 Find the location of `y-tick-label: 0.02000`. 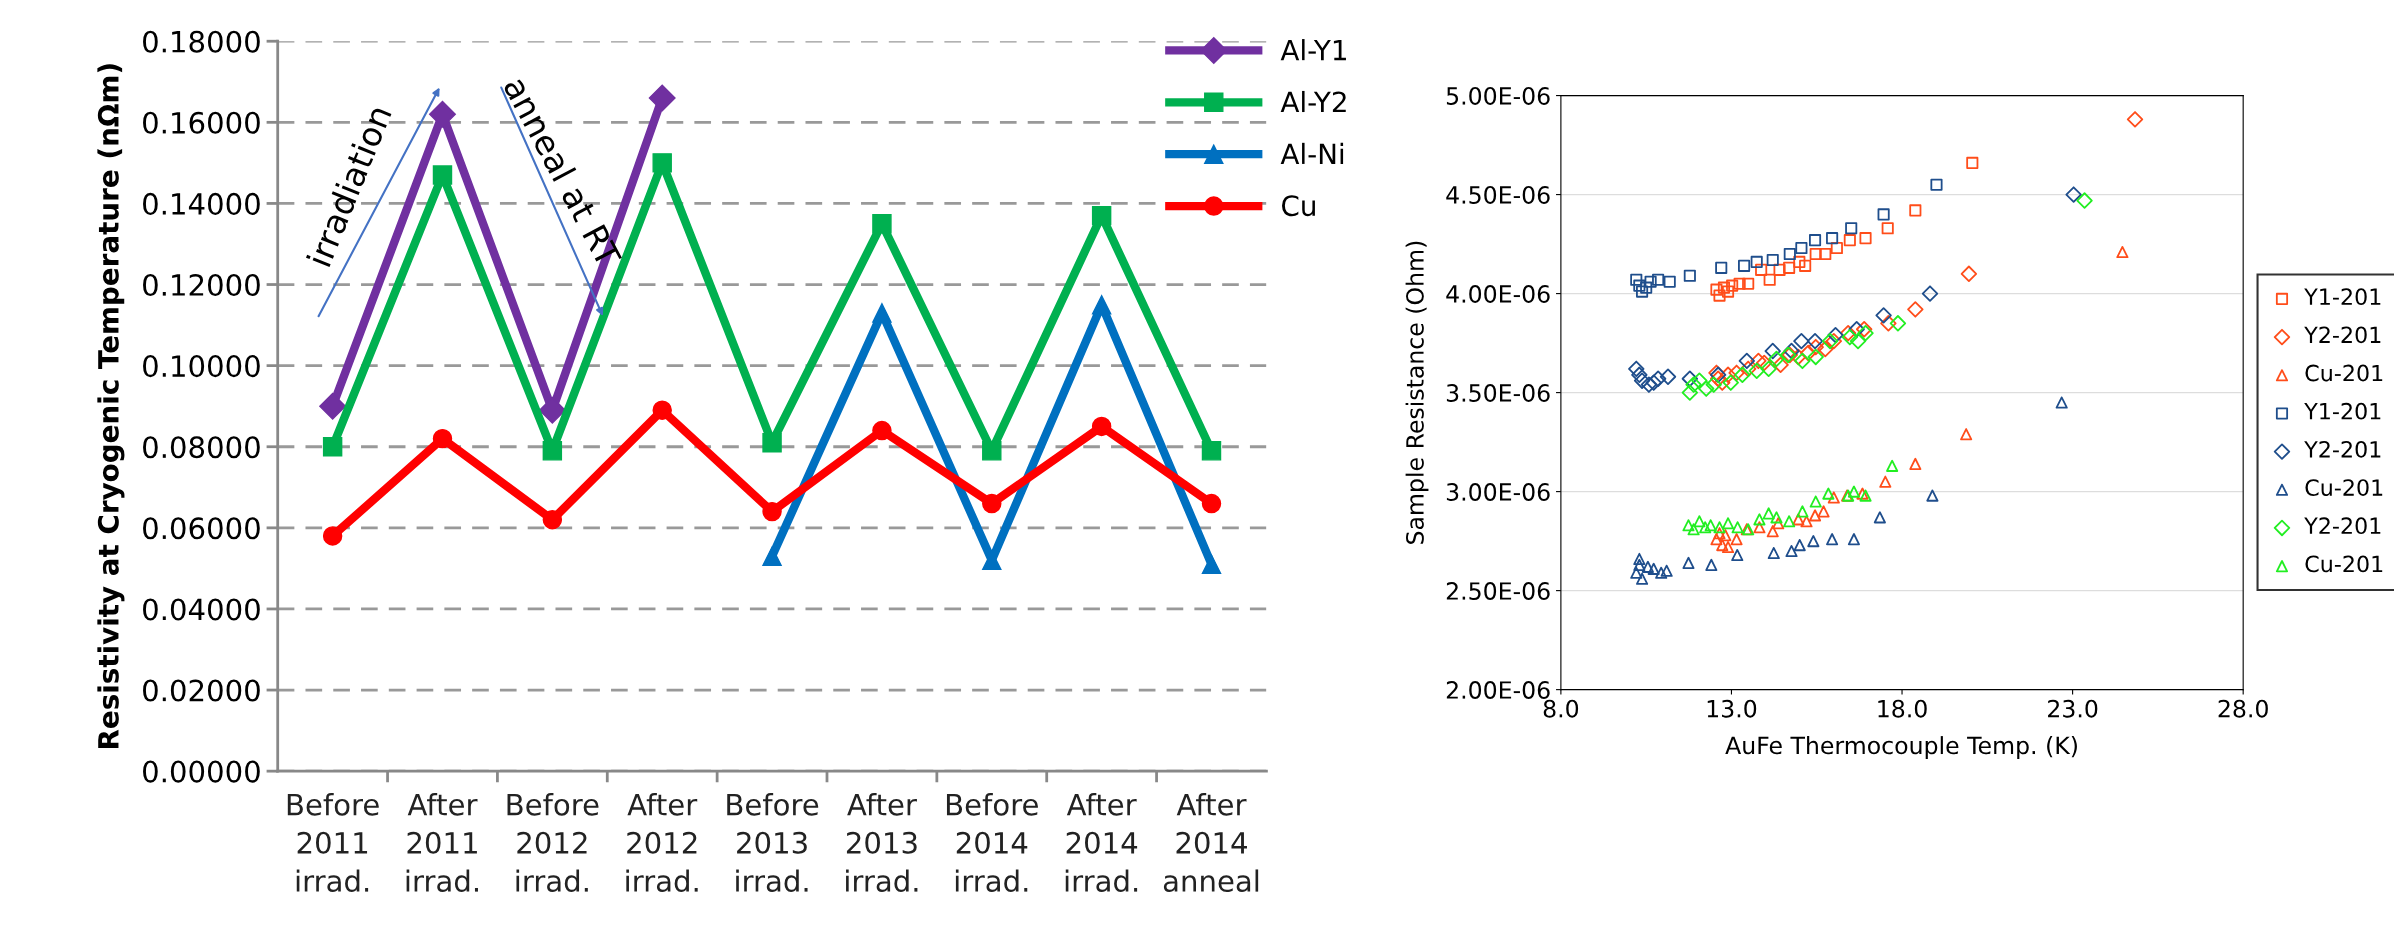

y-tick-label: 0.02000 is located at coordinates (201, 690).